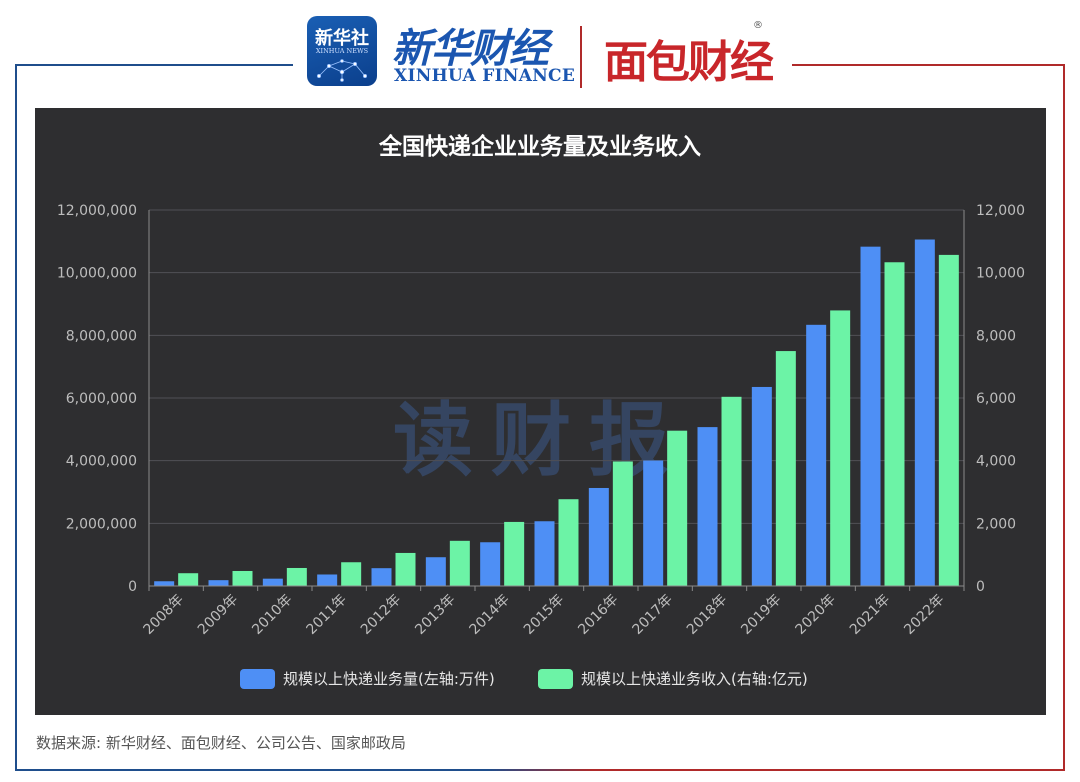 This screenshot has height=782, width=1080. I want to click on bar-volume-2009年, so click(218, 583).